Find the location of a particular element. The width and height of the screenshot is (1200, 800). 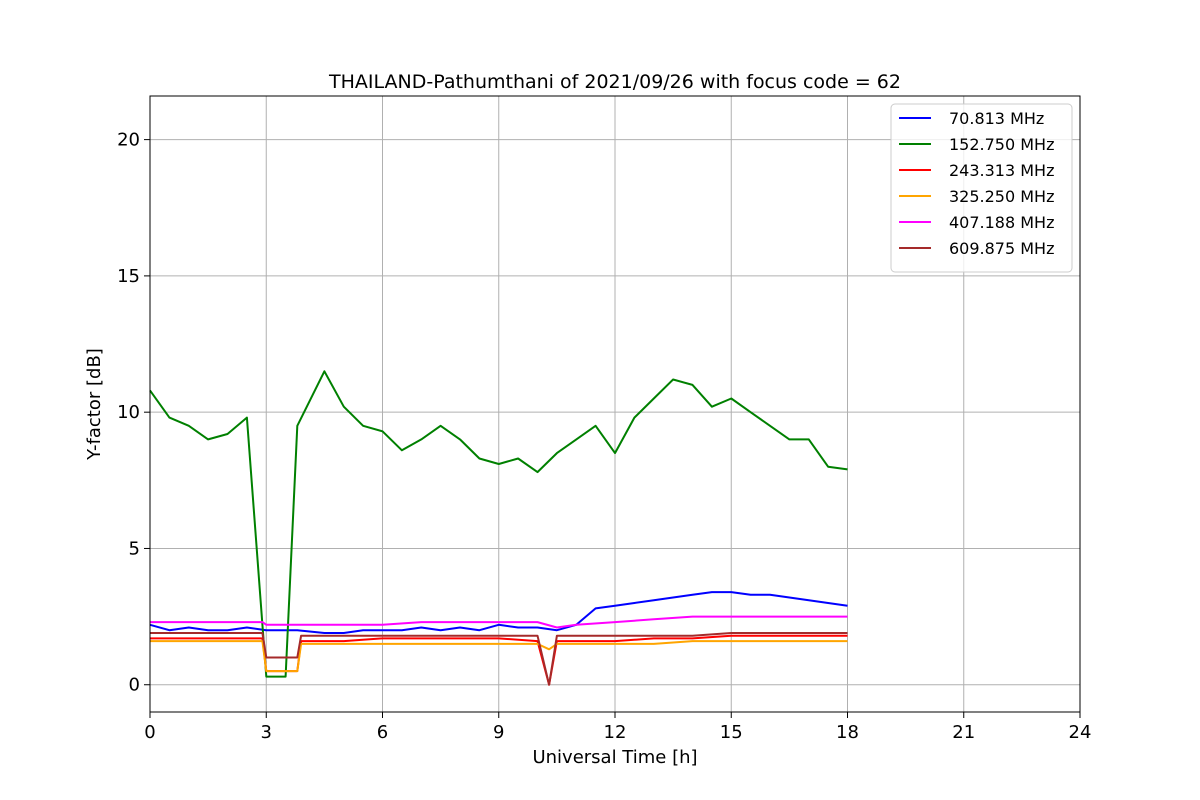

x-axis-label: Universal Time [h] is located at coordinates (614, 757).